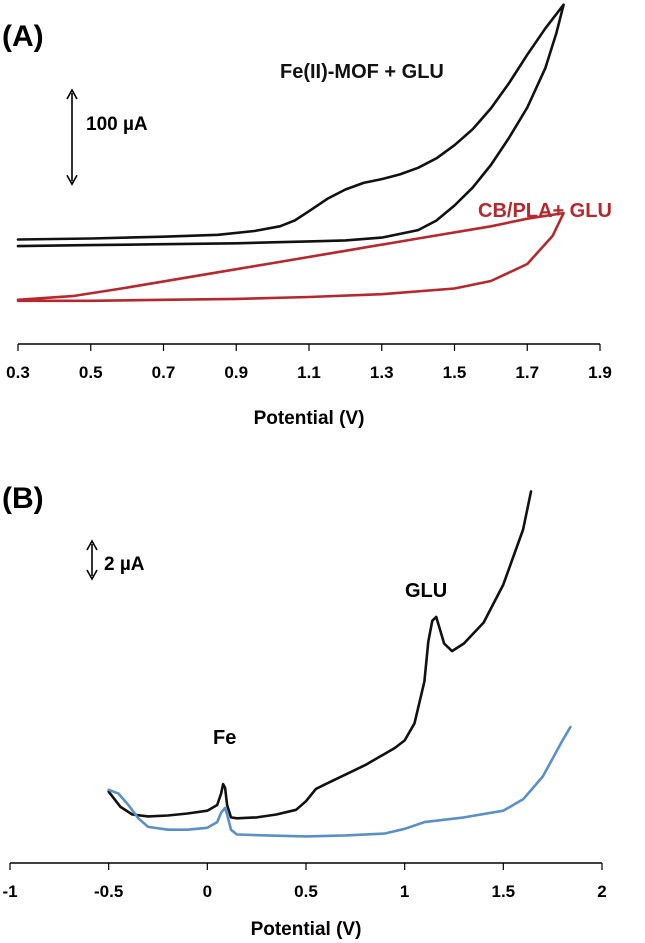  What do you see at coordinates (18, 372) in the screenshot?
I see `x-tick-label: 0.3` at bounding box center [18, 372].